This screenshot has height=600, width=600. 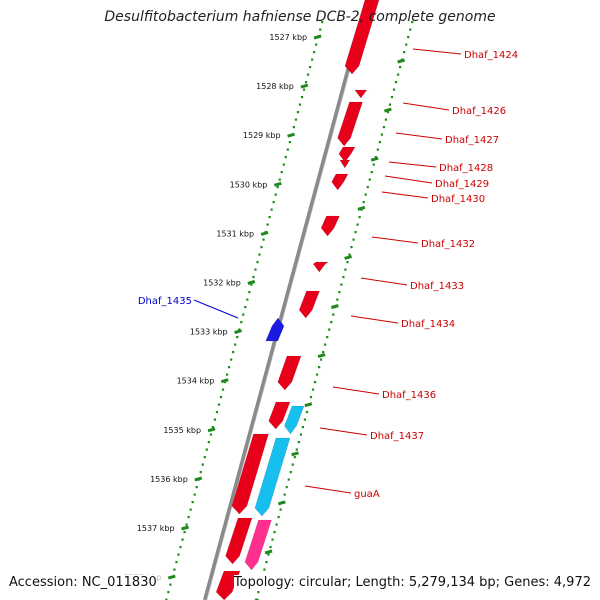 What do you see at coordinates (428, 324) in the screenshot?
I see `gene-label: Dhaf_1434` at bounding box center [428, 324].